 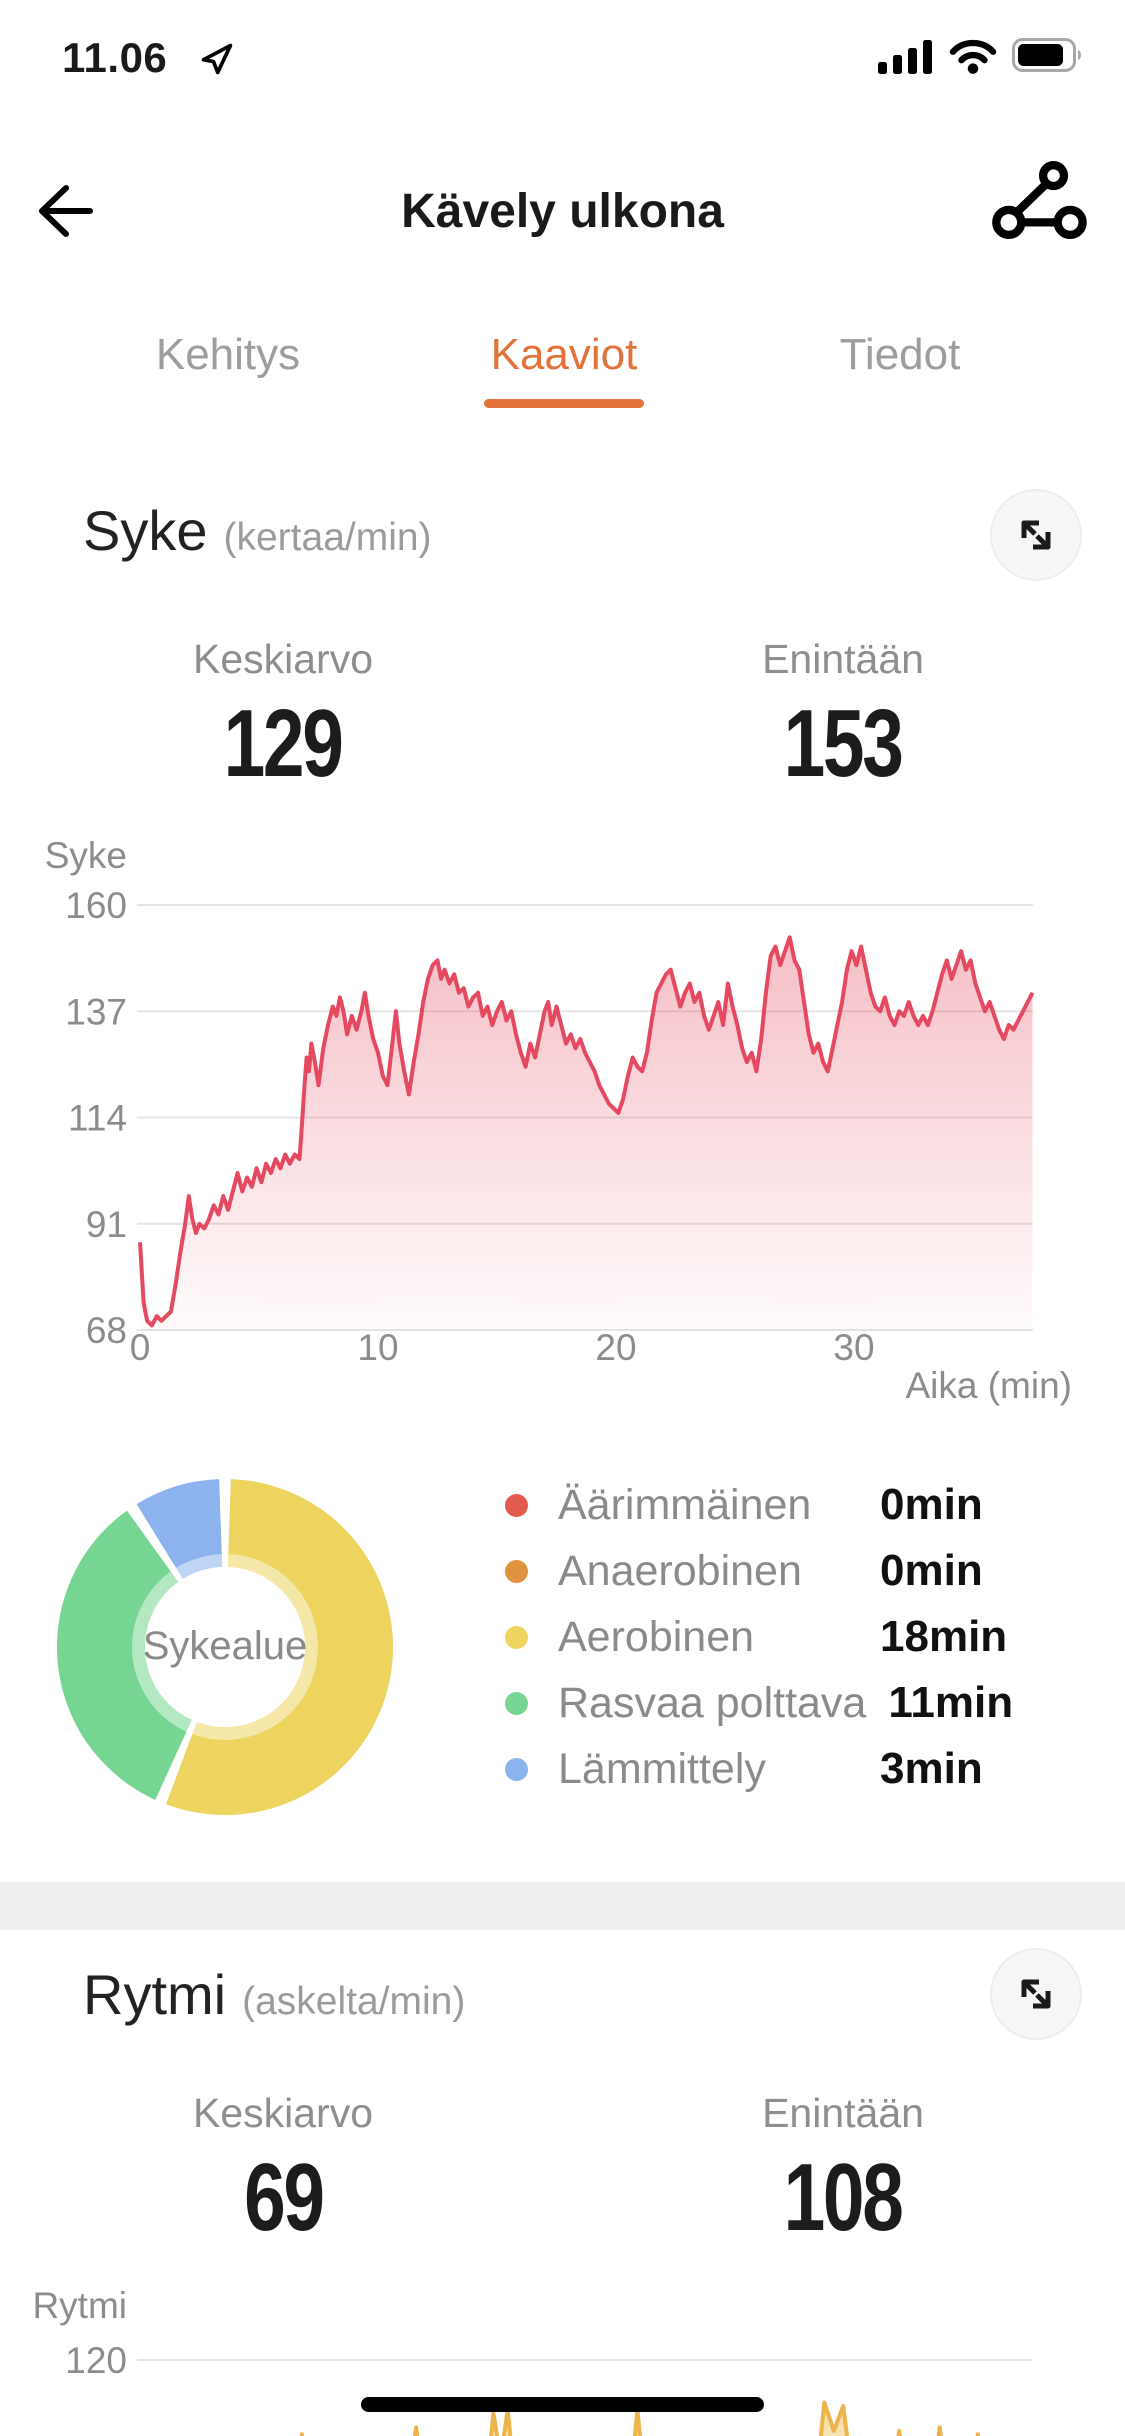 I want to click on section-divider, so click(x=562, y=1906).